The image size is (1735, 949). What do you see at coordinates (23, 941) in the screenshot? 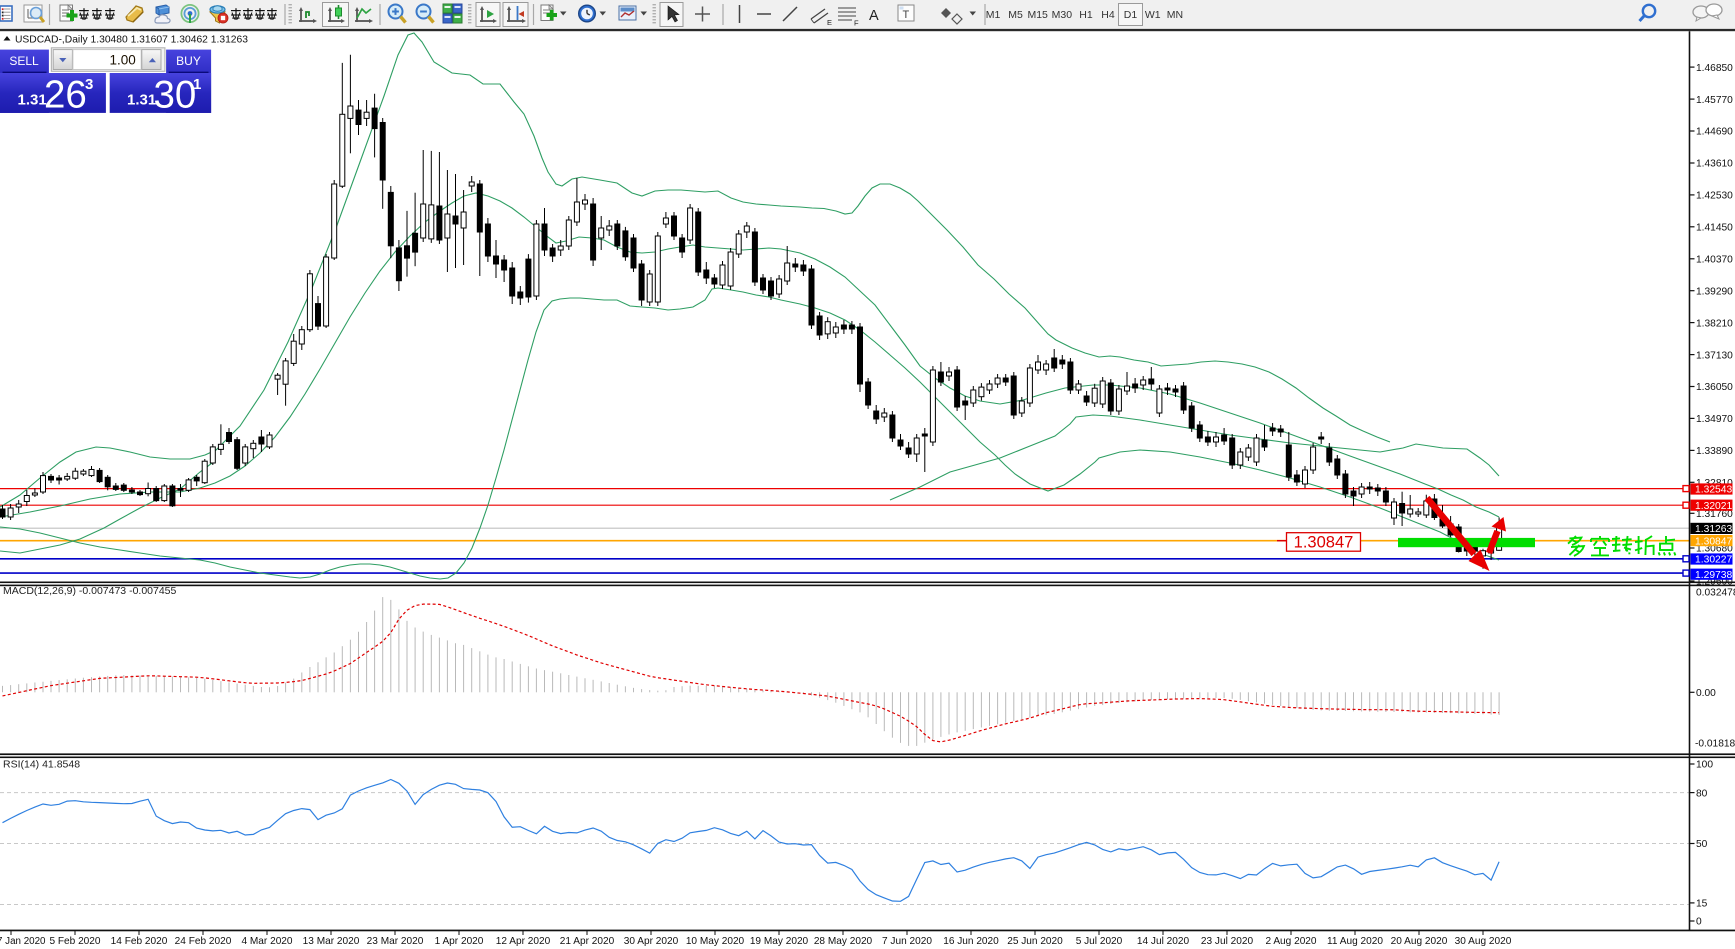
I see `svg-text: 7 Jan 2020` at bounding box center [23, 941].